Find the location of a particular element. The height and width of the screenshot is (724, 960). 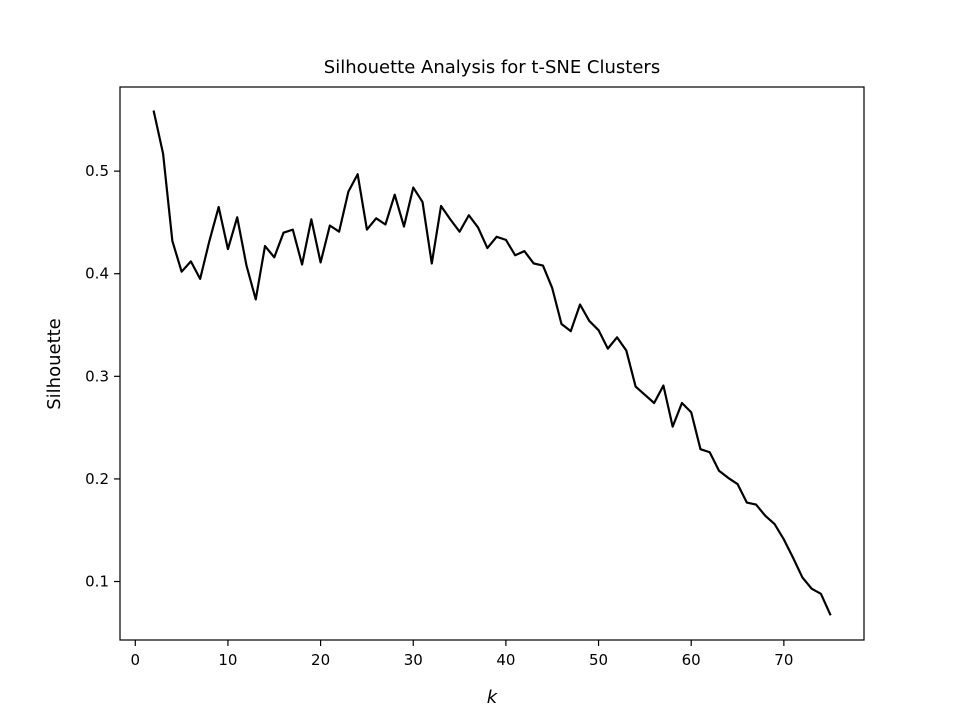

x-tick-label: 50 is located at coordinates (598, 660).